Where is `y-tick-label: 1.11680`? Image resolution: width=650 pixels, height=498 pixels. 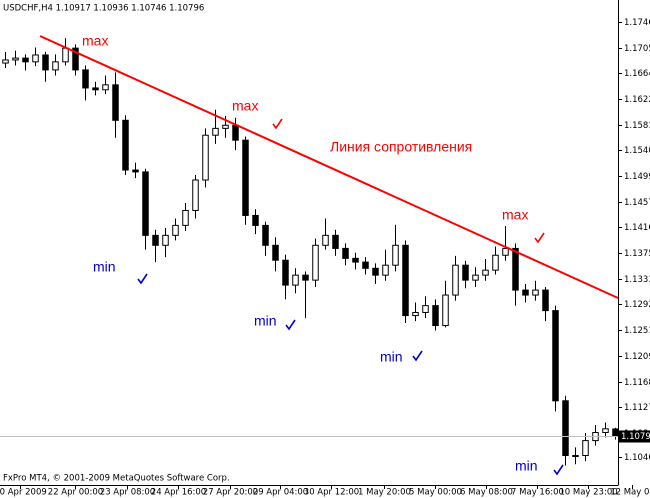 y-tick-label: 1.11680 is located at coordinates (637, 383).